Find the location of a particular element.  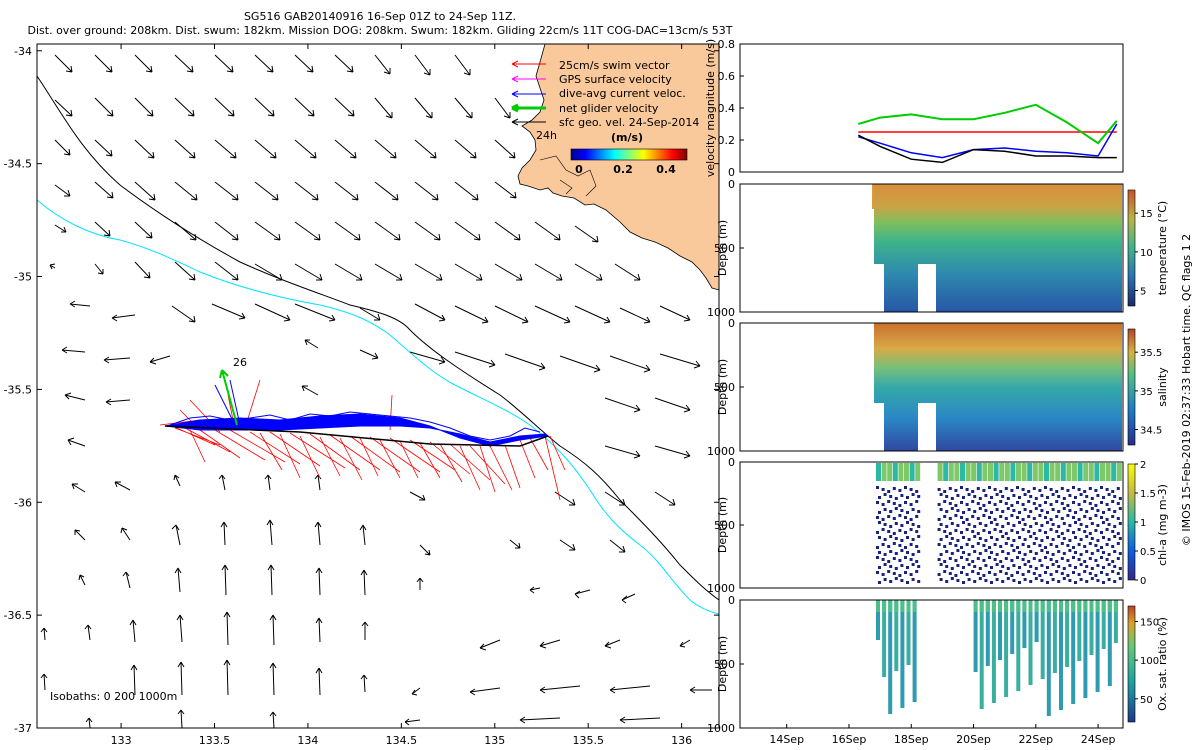

depth-tick-label: 1000 is located at coordinates (721, 312).